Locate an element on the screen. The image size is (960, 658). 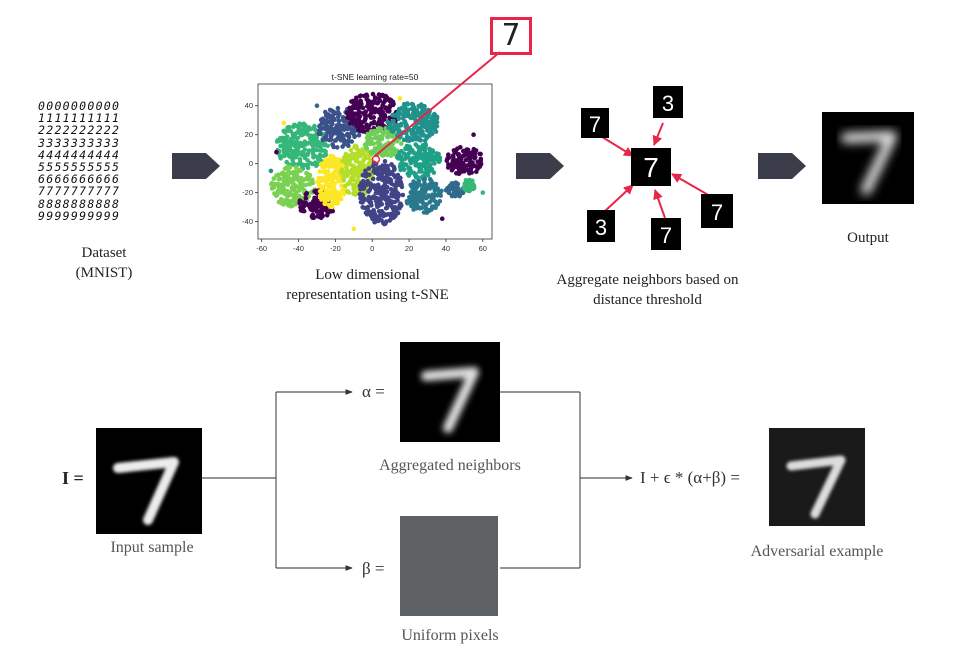
y-tick-label: 40 is located at coordinates (249, 105).